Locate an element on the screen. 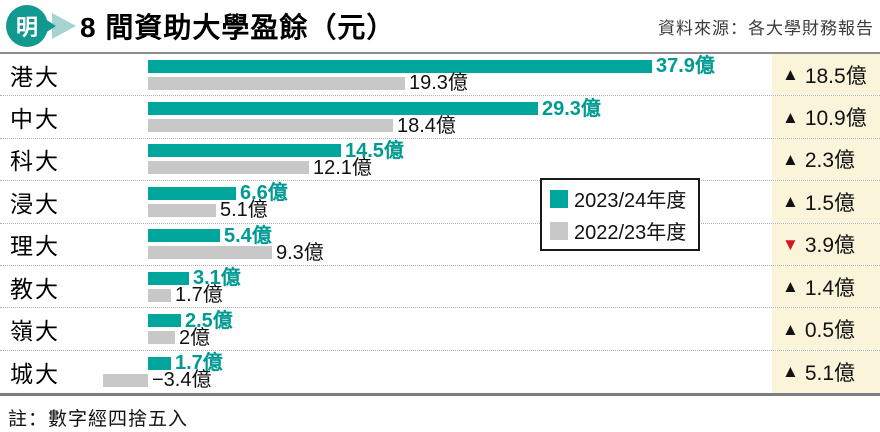 Image resolution: width=880 pixels, height=432 pixels. bar-line-2023-24: 5.4億 is located at coordinates (460, 235).